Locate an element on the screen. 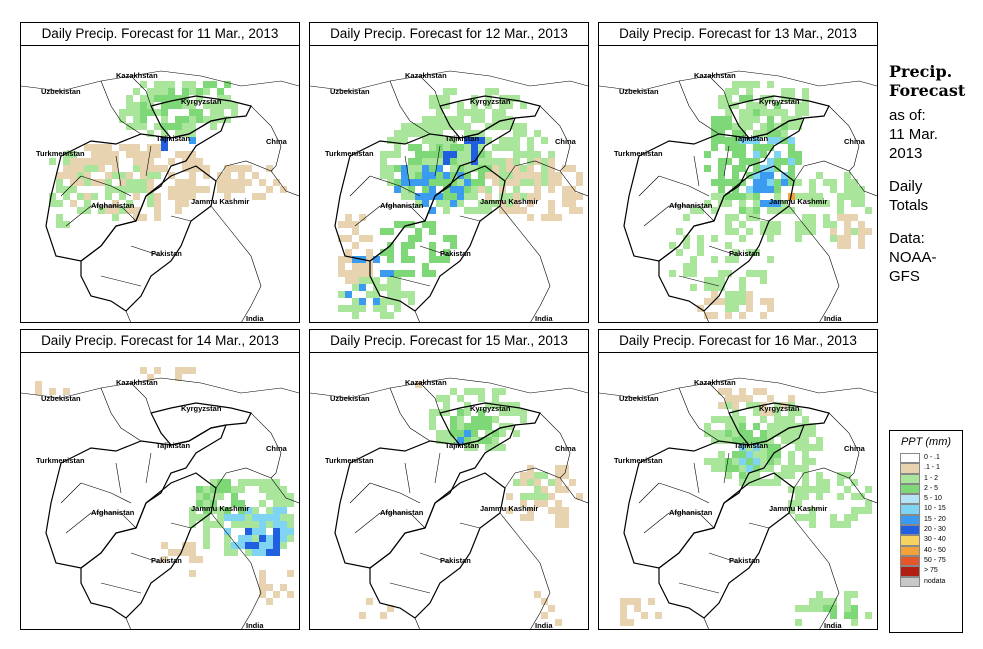 This screenshot has width=983, height=649. map-label-uzbekistan: Uzbekistan is located at coordinates (639, 398).